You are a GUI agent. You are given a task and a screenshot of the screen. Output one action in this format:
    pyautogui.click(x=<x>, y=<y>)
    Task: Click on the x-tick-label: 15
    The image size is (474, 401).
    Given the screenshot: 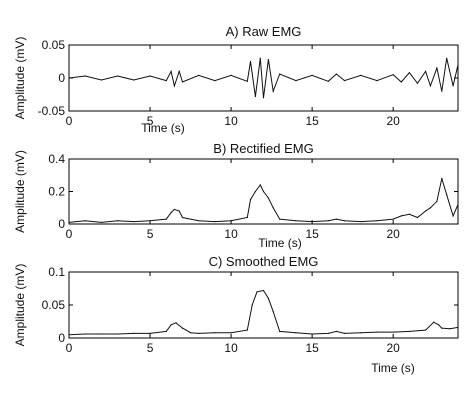 What is the action you would take?
    pyautogui.click(x=312, y=234)
    